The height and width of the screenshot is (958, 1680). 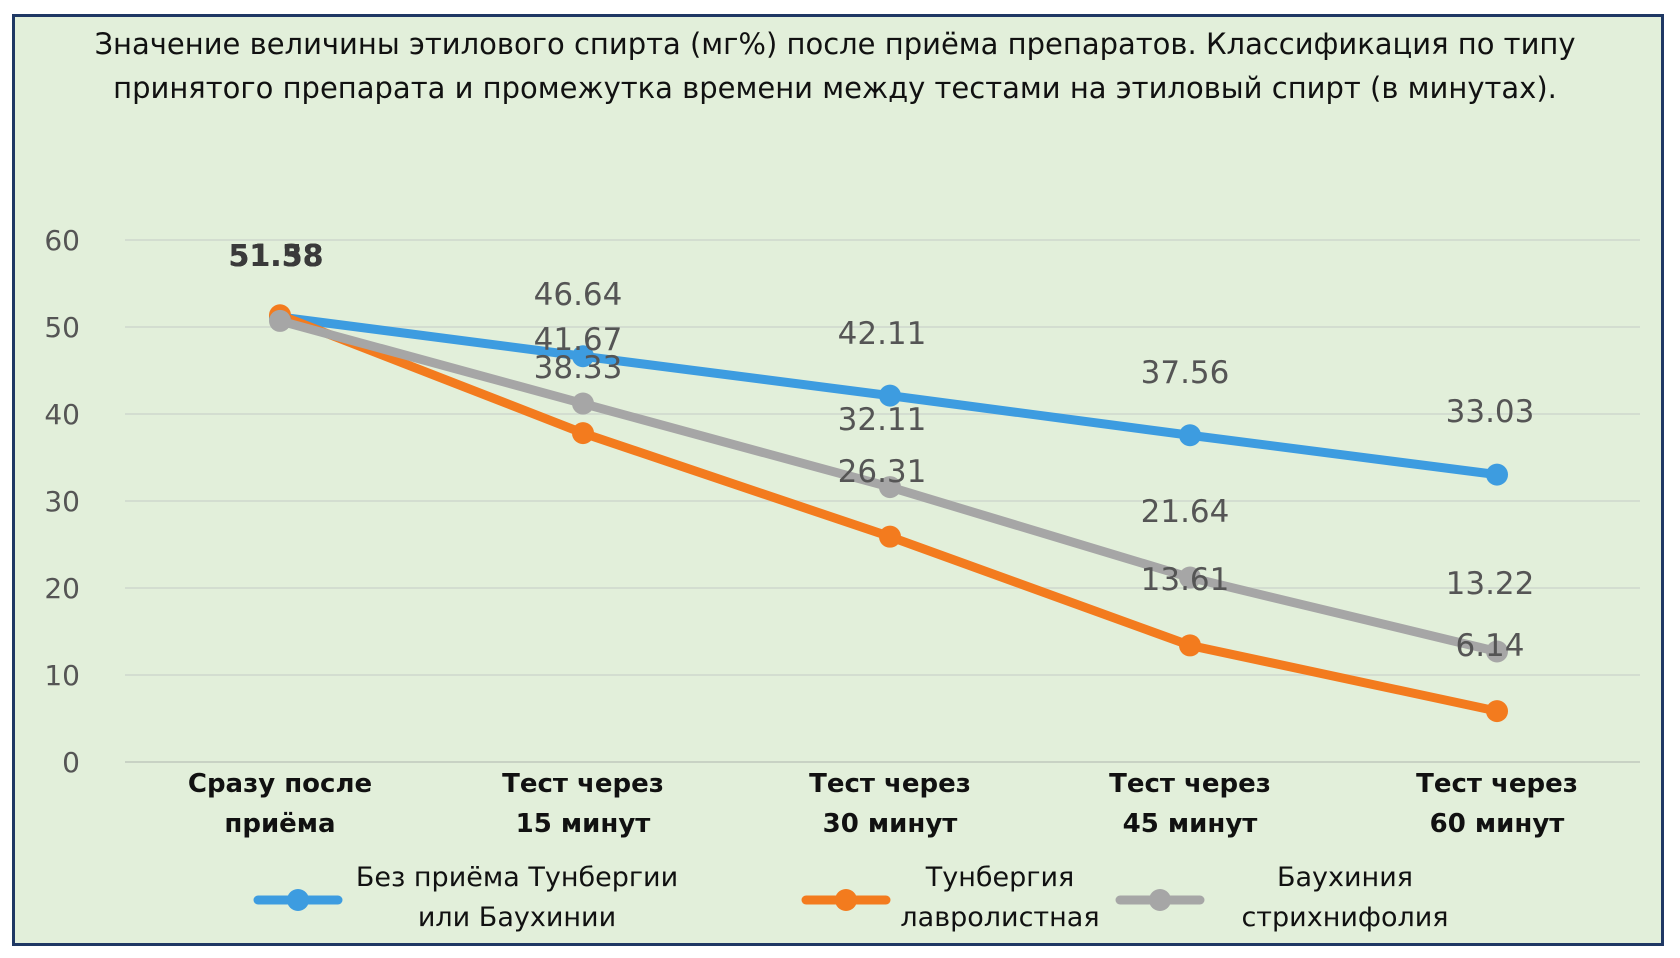 I want to click on x-tick-label: 45 минут, so click(x=1190, y=824).